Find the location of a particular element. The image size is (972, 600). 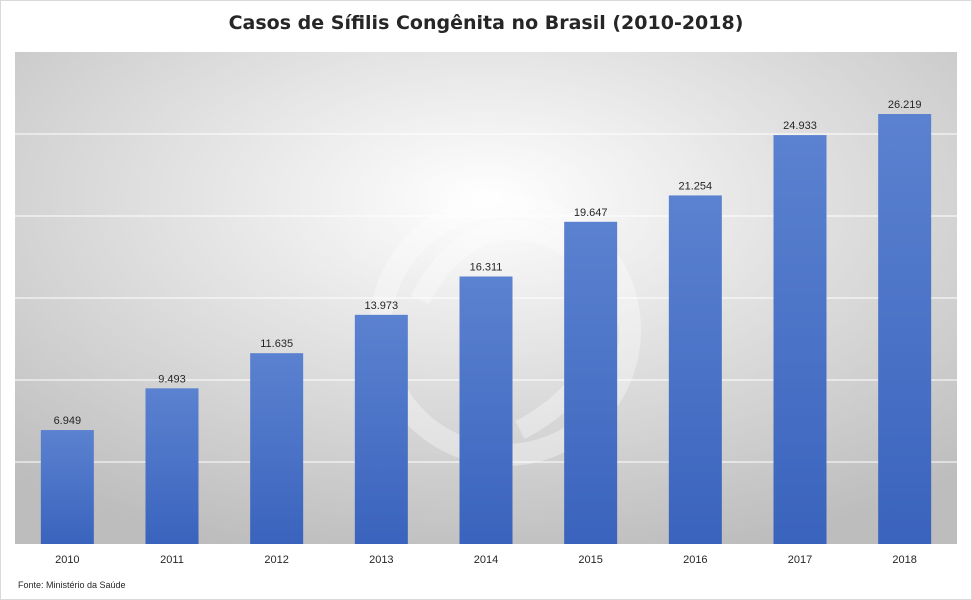

x-tick-label-2014: 2014 is located at coordinates (486, 560).